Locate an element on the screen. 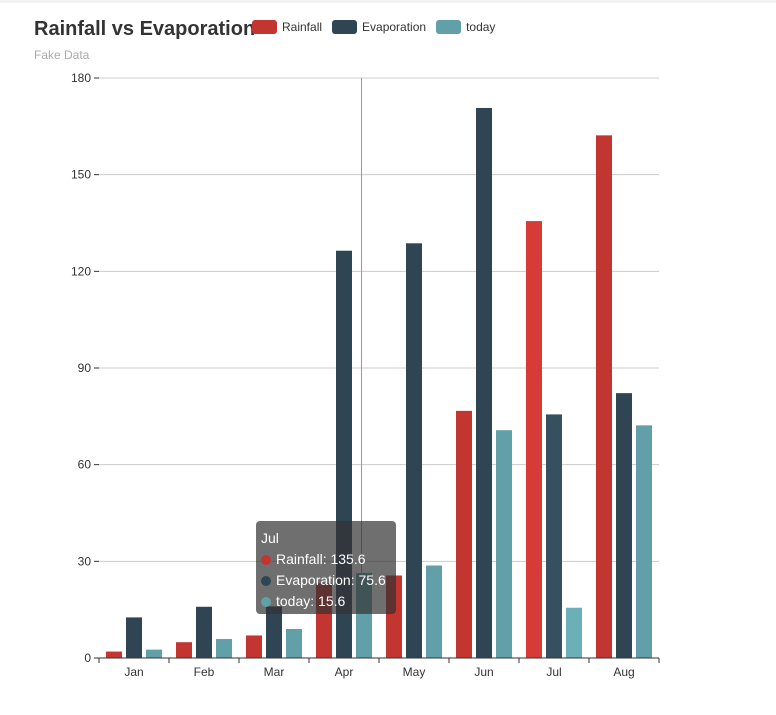 The height and width of the screenshot is (715, 776). bar-rainfall-jul is located at coordinates (534, 440).